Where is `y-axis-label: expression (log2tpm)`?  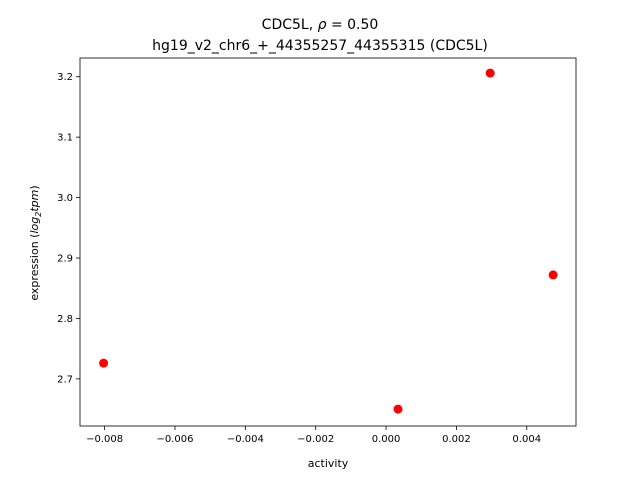 y-axis-label: expression (log2tpm) is located at coordinates (35, 242).